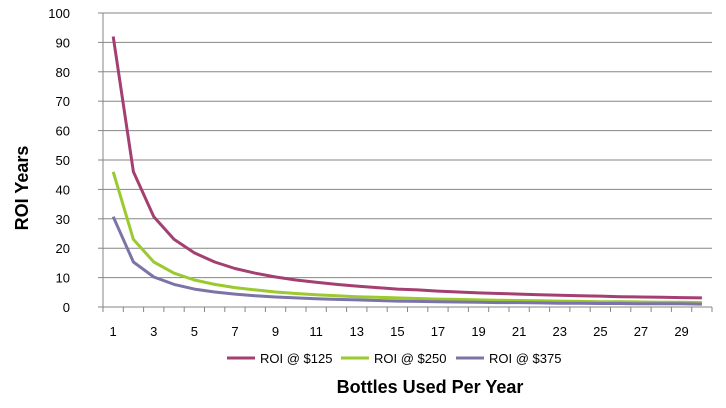 This screenshot has width=726, height=408. Describe the element at coordinates (316, 331) in the screenshot. I see `x-tick-label: 11` at that location.